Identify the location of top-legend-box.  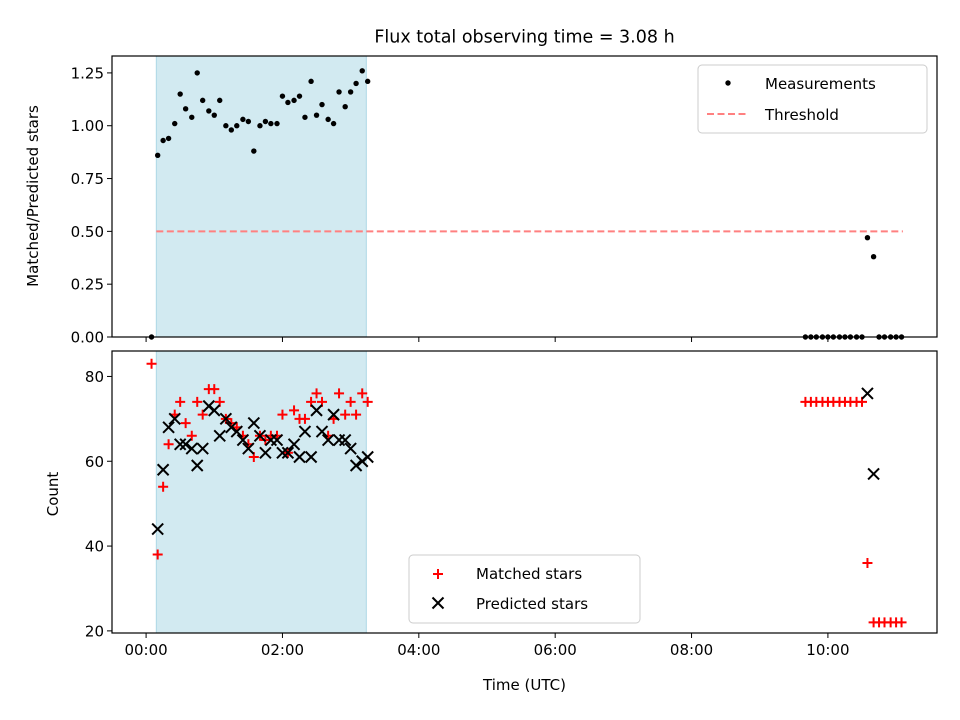
(812, 99).